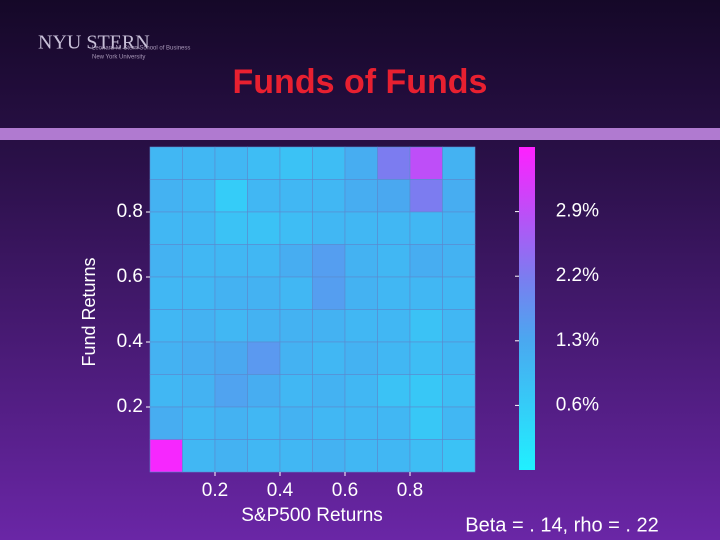  Describe the element at coordinates (577, 211) in the screenshot. I see `colorbar-tick-label: 2.9%` at that location.